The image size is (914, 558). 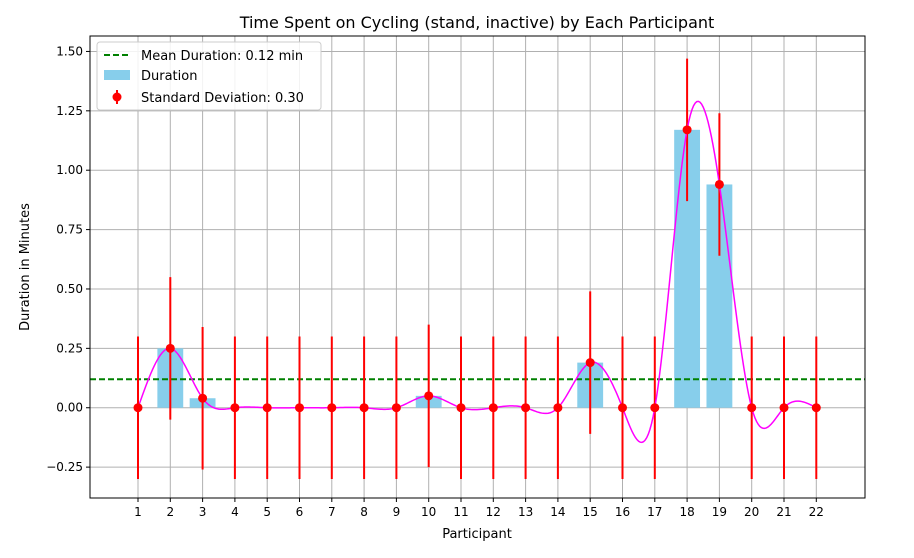 What do you see at coordinates (719, 512) in the screenshot?
I see `x-tick-label: 19` at bounding box center [719, 512].